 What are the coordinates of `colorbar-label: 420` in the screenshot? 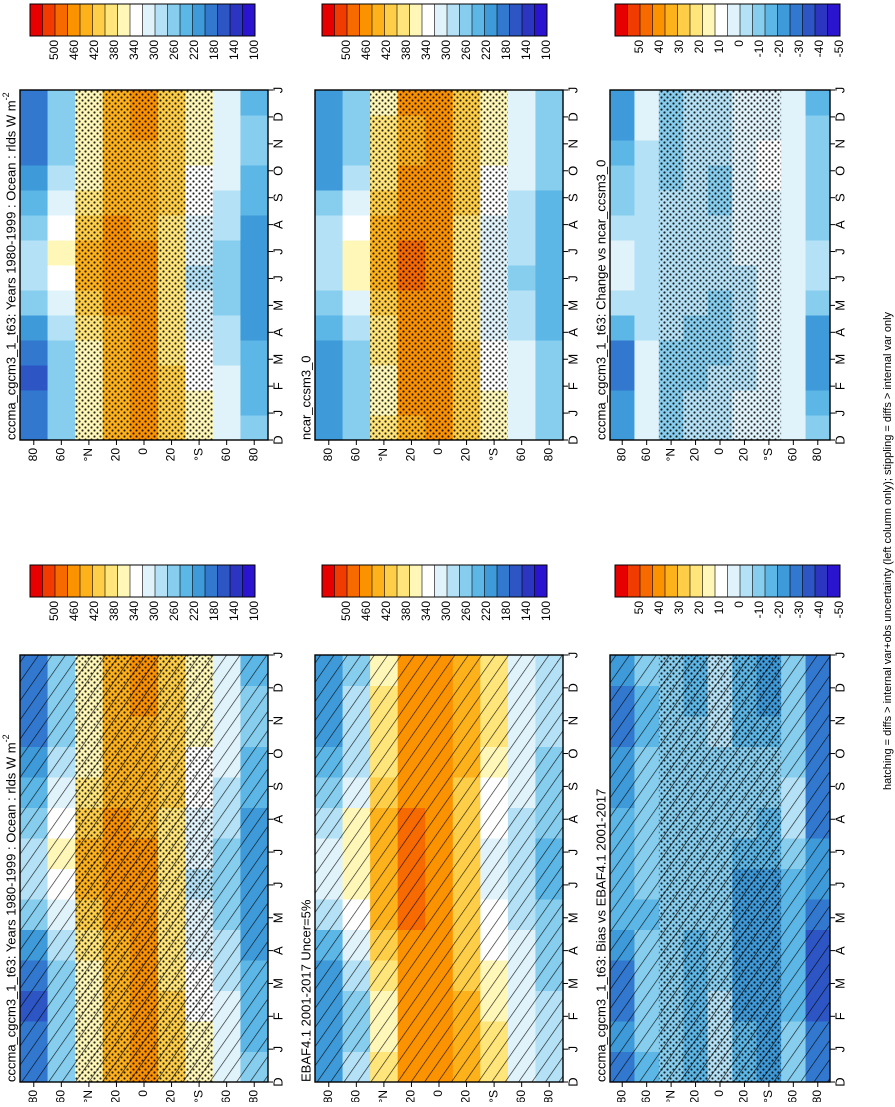 It's located at (94, 611).